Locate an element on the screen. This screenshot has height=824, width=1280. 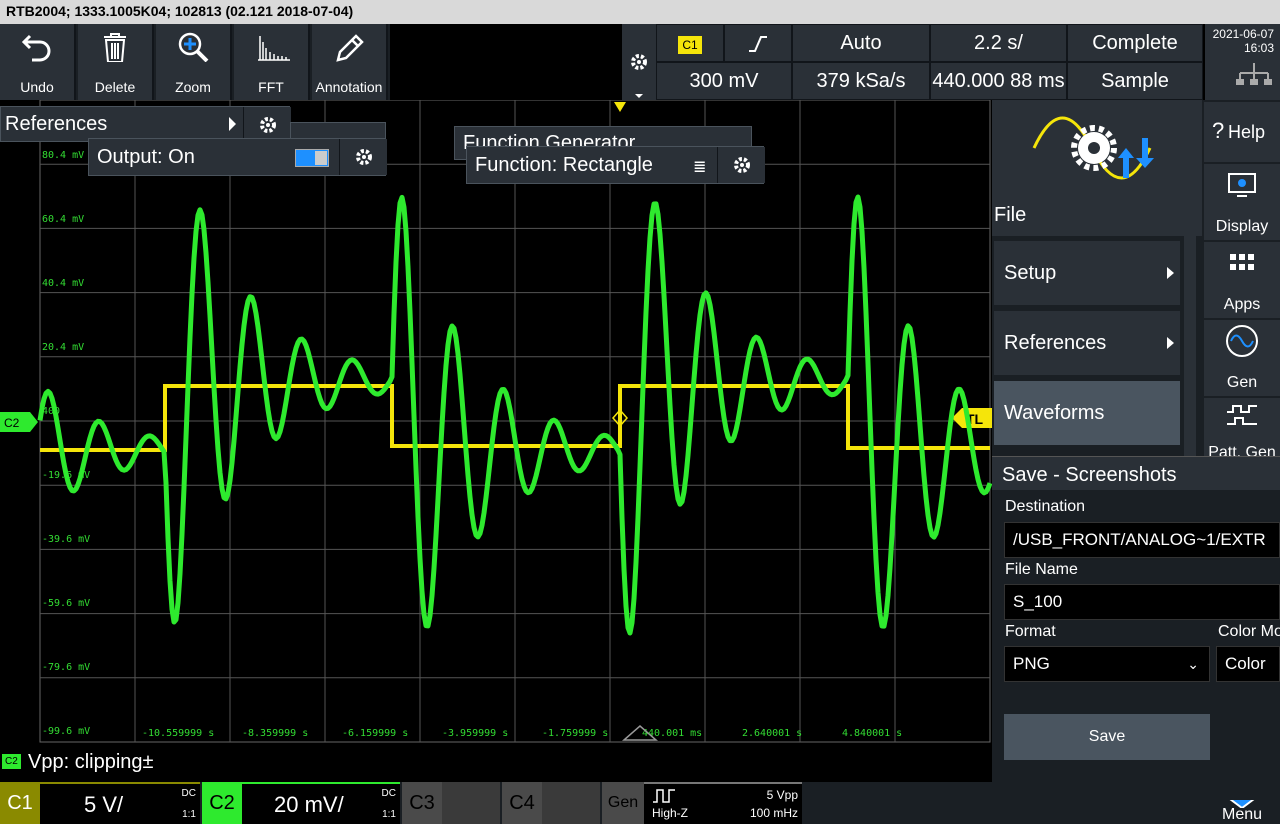
trigger-source: C1 is located at coordinates (690, 43).